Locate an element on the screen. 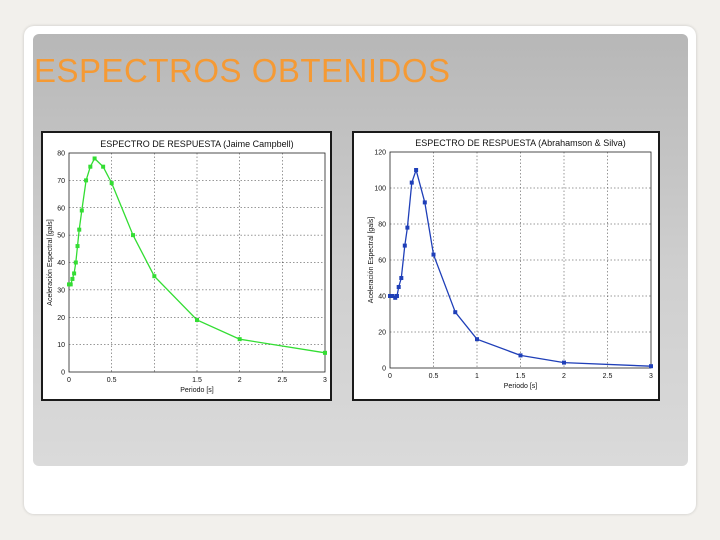 The image size is (720, 540). campbell-x-tick-label: 0 is located at coordinates (69, 380).